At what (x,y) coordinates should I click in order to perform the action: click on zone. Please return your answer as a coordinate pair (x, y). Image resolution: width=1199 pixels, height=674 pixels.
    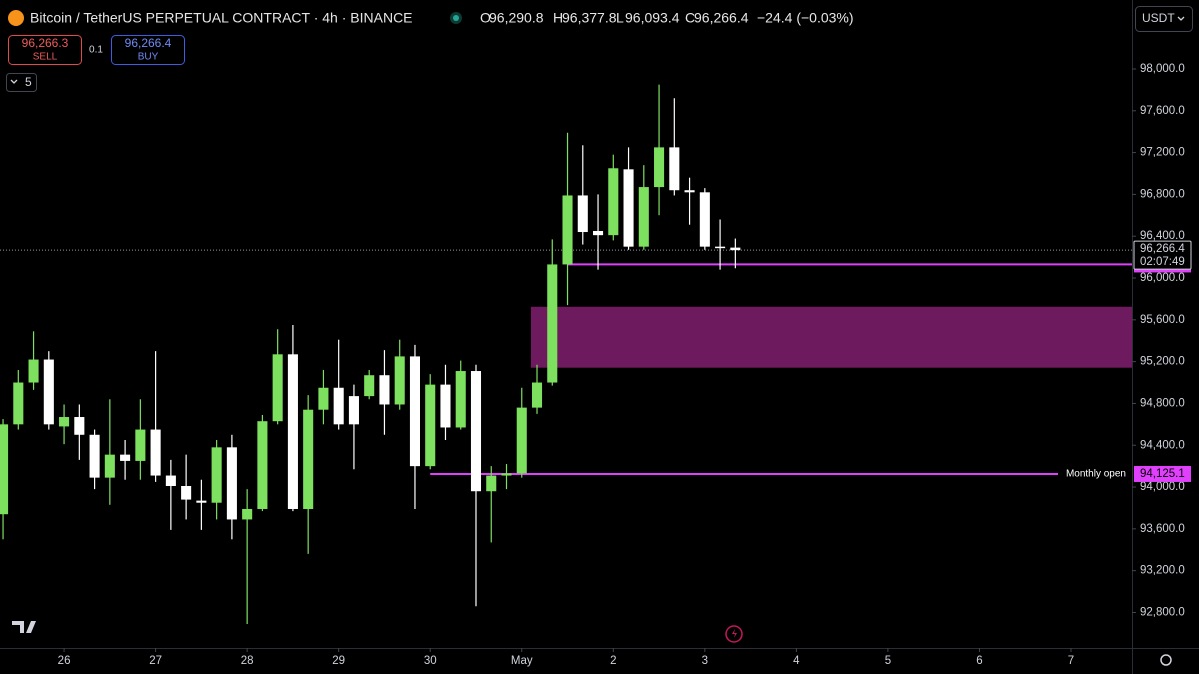
    Looking at the image, I should click on (831, 337).